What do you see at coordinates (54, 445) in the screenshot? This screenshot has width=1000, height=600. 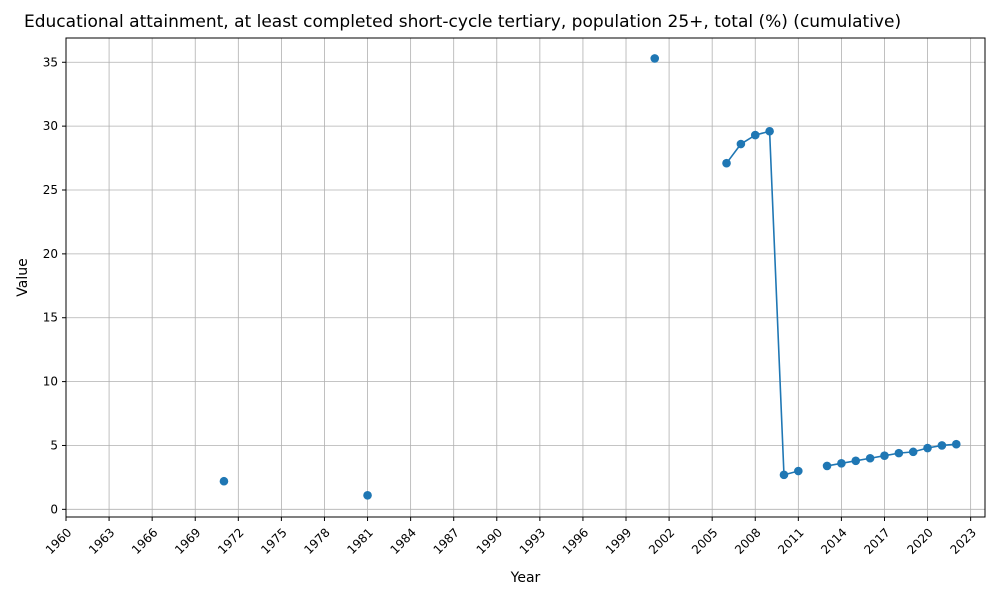 I see `y-tick-label: 5` at bounding box center [54, 445].